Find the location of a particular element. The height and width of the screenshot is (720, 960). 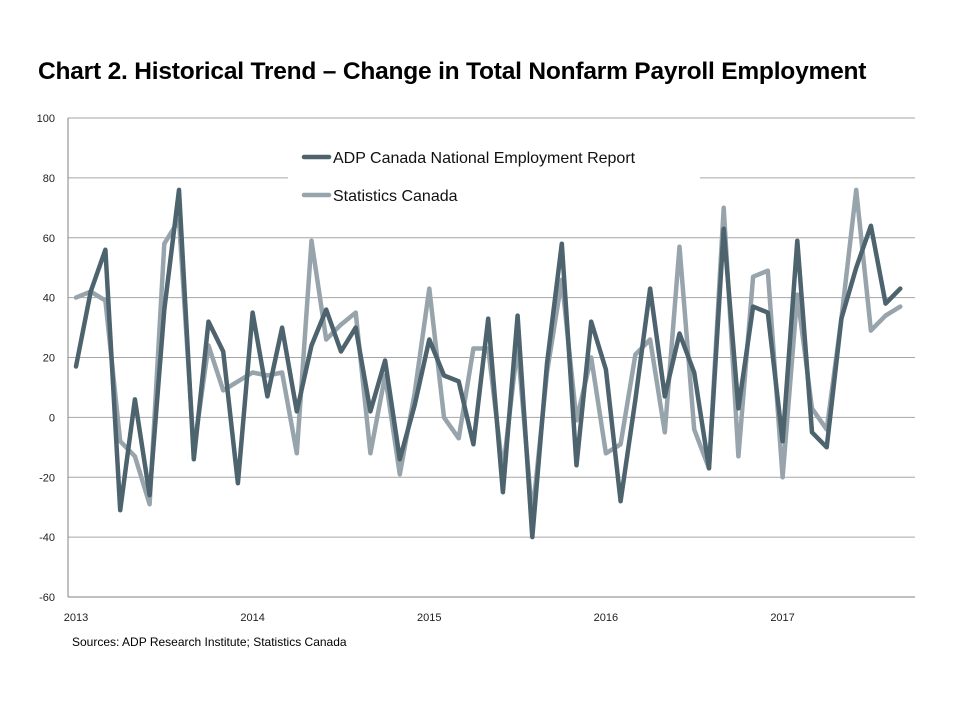

x-tick-label: 2015 is located at coordinates (429, 618).